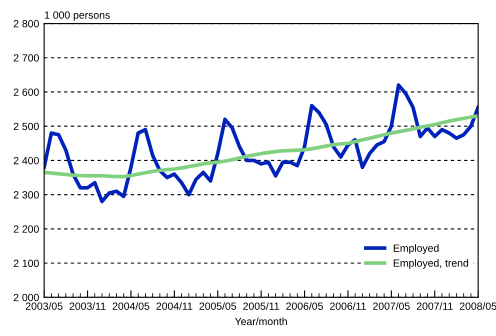 The width and height of the screenshot is (496, 336). What do you see at coordinates (44, 306) in the screenshot?
I see `x-tick-label: 2003/05` at bounding box center [44, 306].